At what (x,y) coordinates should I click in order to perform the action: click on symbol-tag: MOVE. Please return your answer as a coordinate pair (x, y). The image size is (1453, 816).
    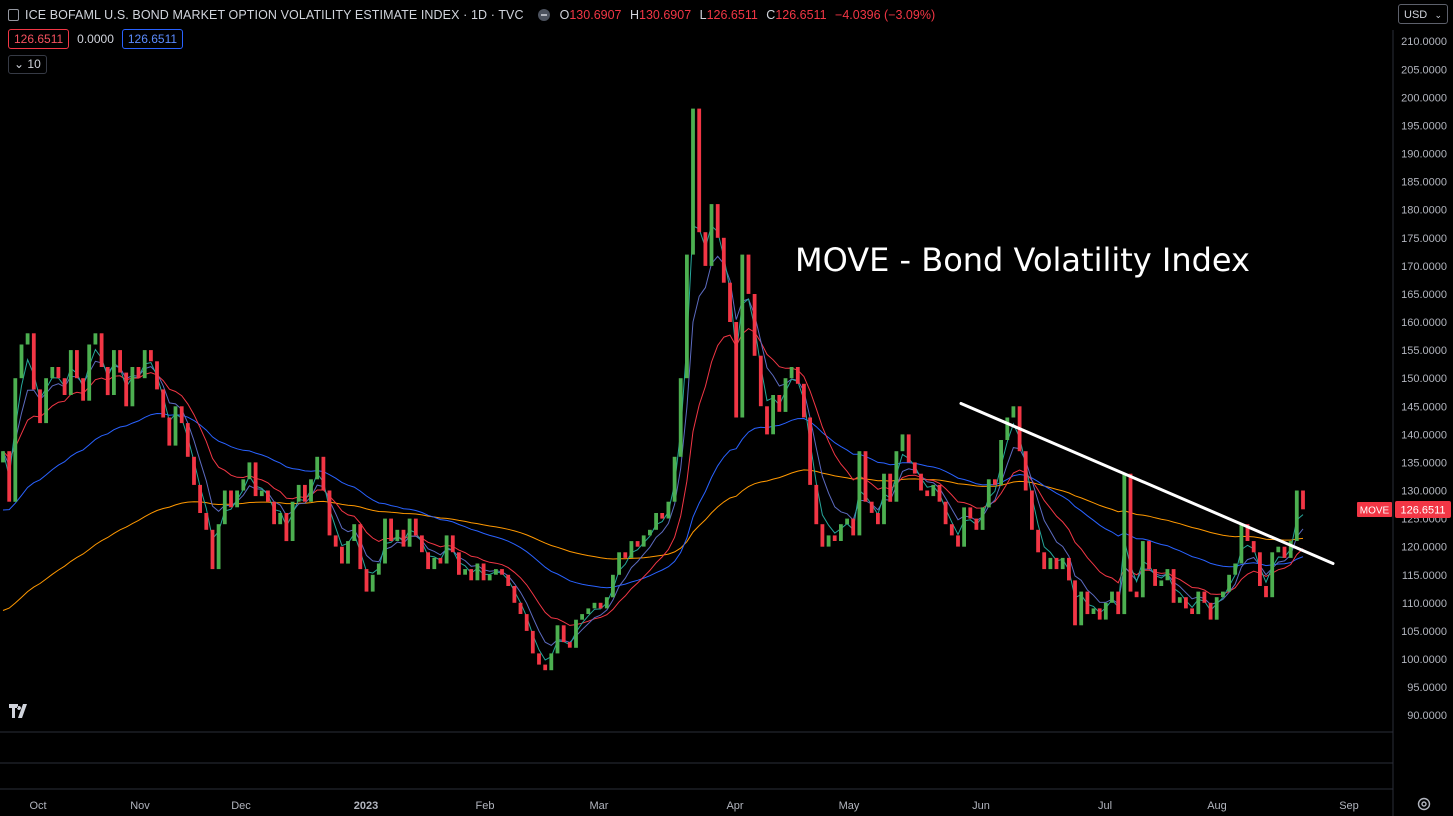
    Looking at the image, I should click on (1375, 511).